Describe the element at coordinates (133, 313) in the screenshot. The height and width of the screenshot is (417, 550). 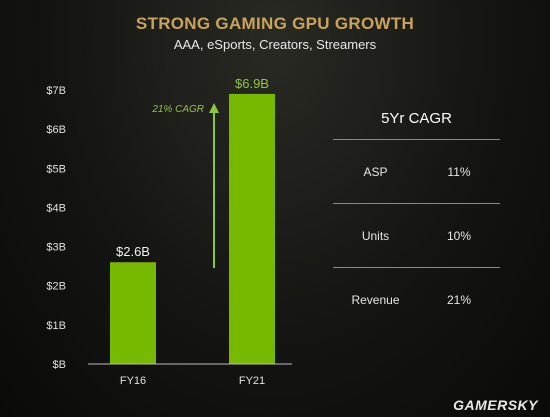
I see `bar-fy16` at that location.